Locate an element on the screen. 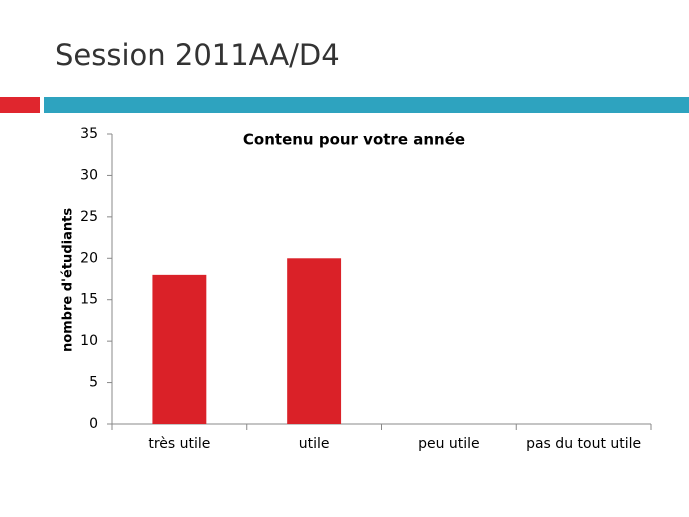 The width and height of the screenshot is (689, 517). y-tick-label: 10 is located at coordinates (89, 341).